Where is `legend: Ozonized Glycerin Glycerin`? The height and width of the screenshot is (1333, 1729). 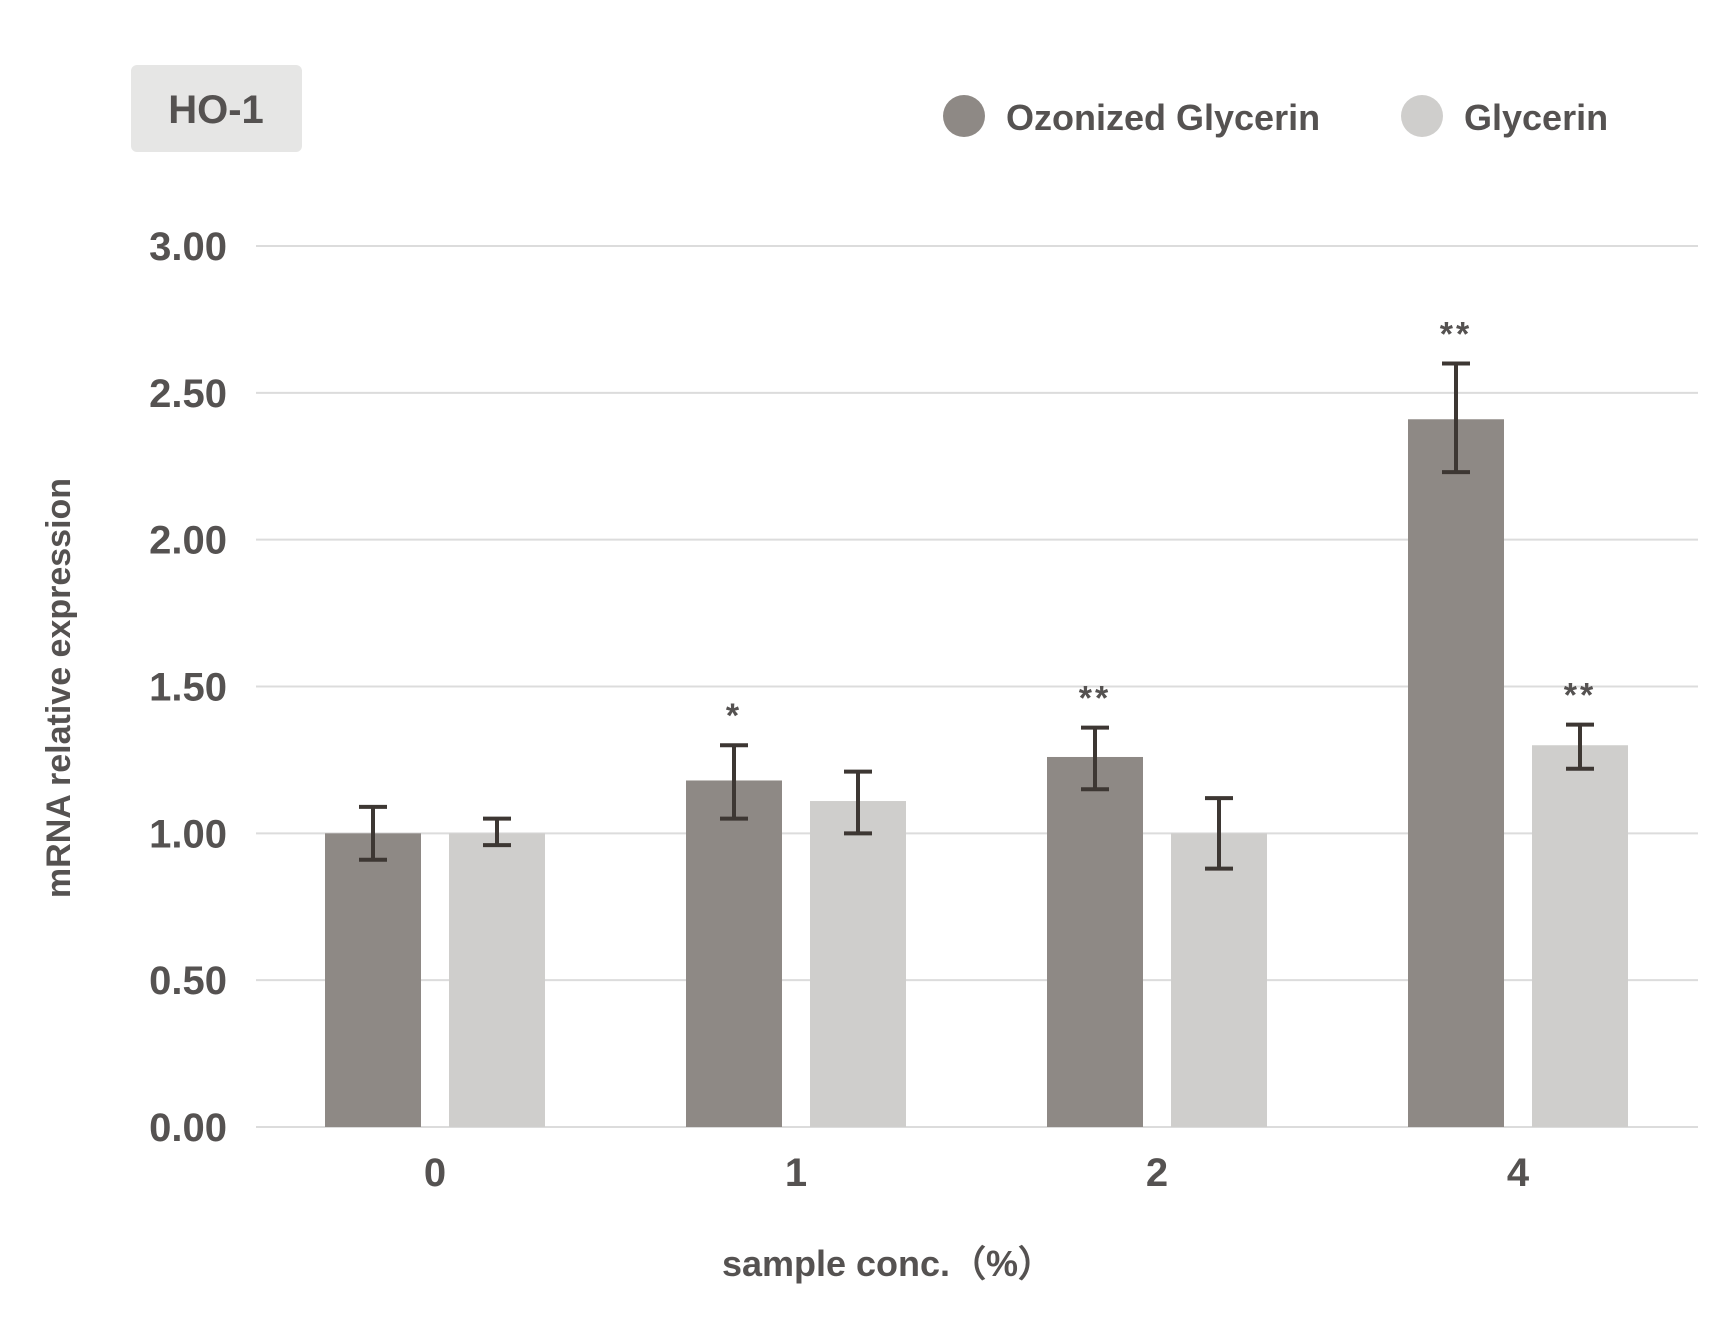 legend: Ozonized Glycerin Glycerin is located at coordinates (1275, 116).